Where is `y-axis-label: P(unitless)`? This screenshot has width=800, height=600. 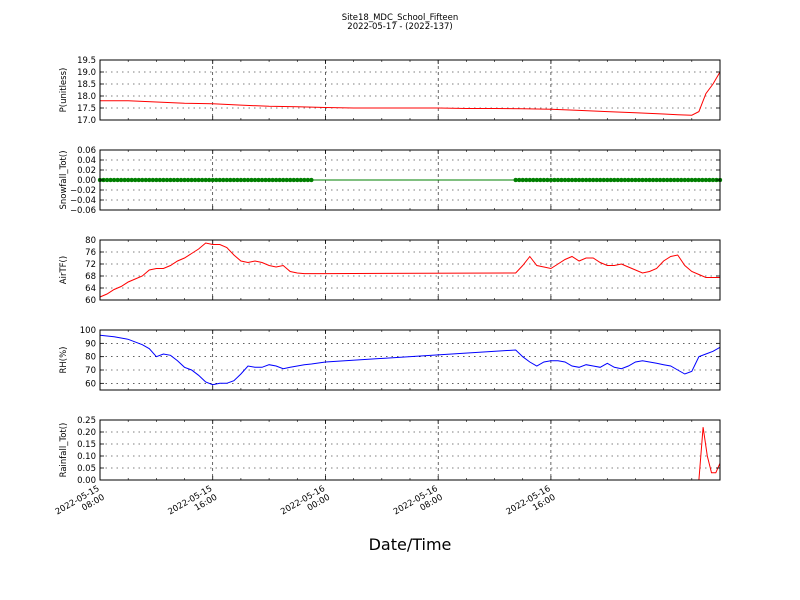 y-axis-label: P(unitless) is located at coordinates (64, 90).